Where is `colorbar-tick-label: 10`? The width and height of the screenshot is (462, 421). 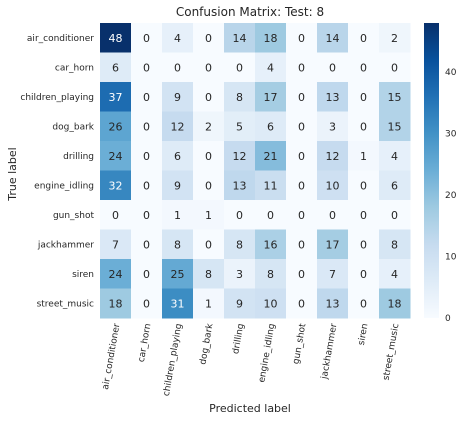 colorbar-tick-label: 10 is located at coordinates (451, 258).